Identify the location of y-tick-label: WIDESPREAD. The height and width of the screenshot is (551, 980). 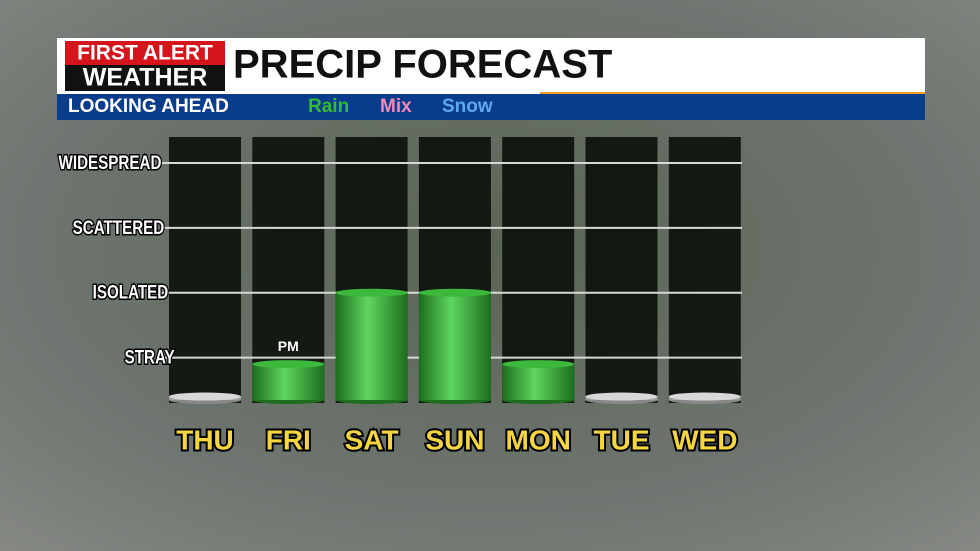
(110, 162).